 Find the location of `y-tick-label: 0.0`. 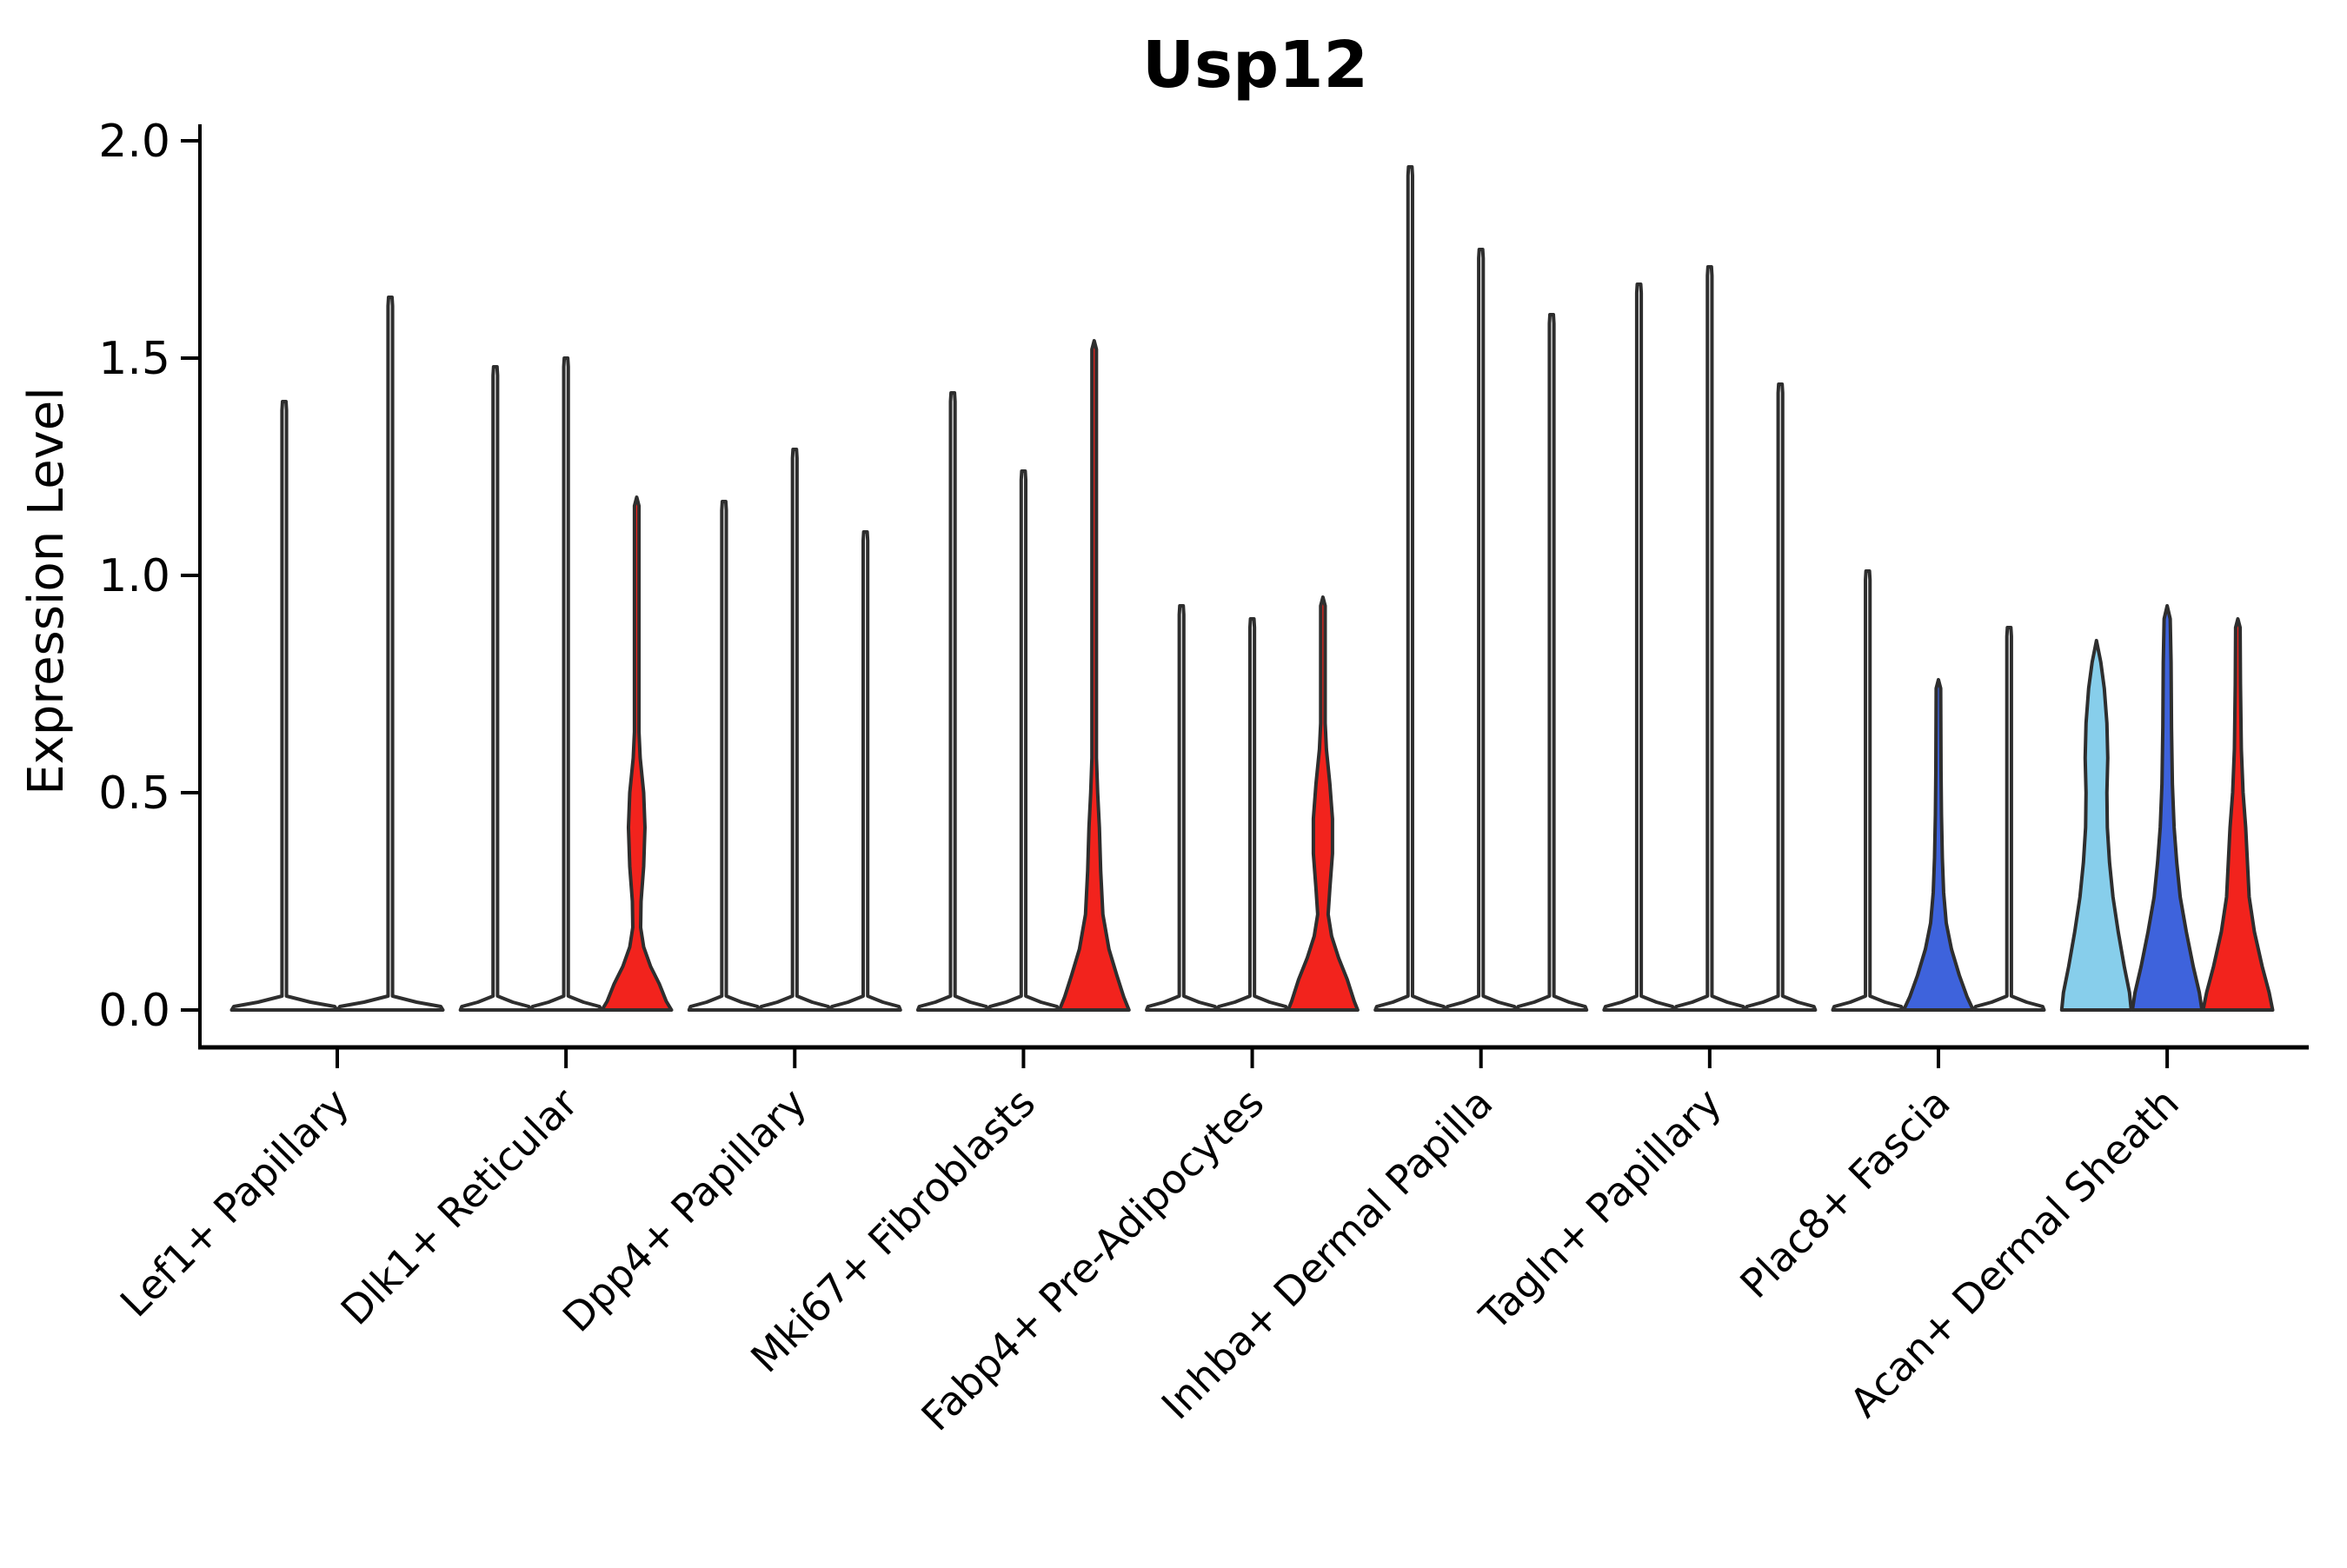

y-tick-label: 0.0 is located at coordinates (134, 1011).